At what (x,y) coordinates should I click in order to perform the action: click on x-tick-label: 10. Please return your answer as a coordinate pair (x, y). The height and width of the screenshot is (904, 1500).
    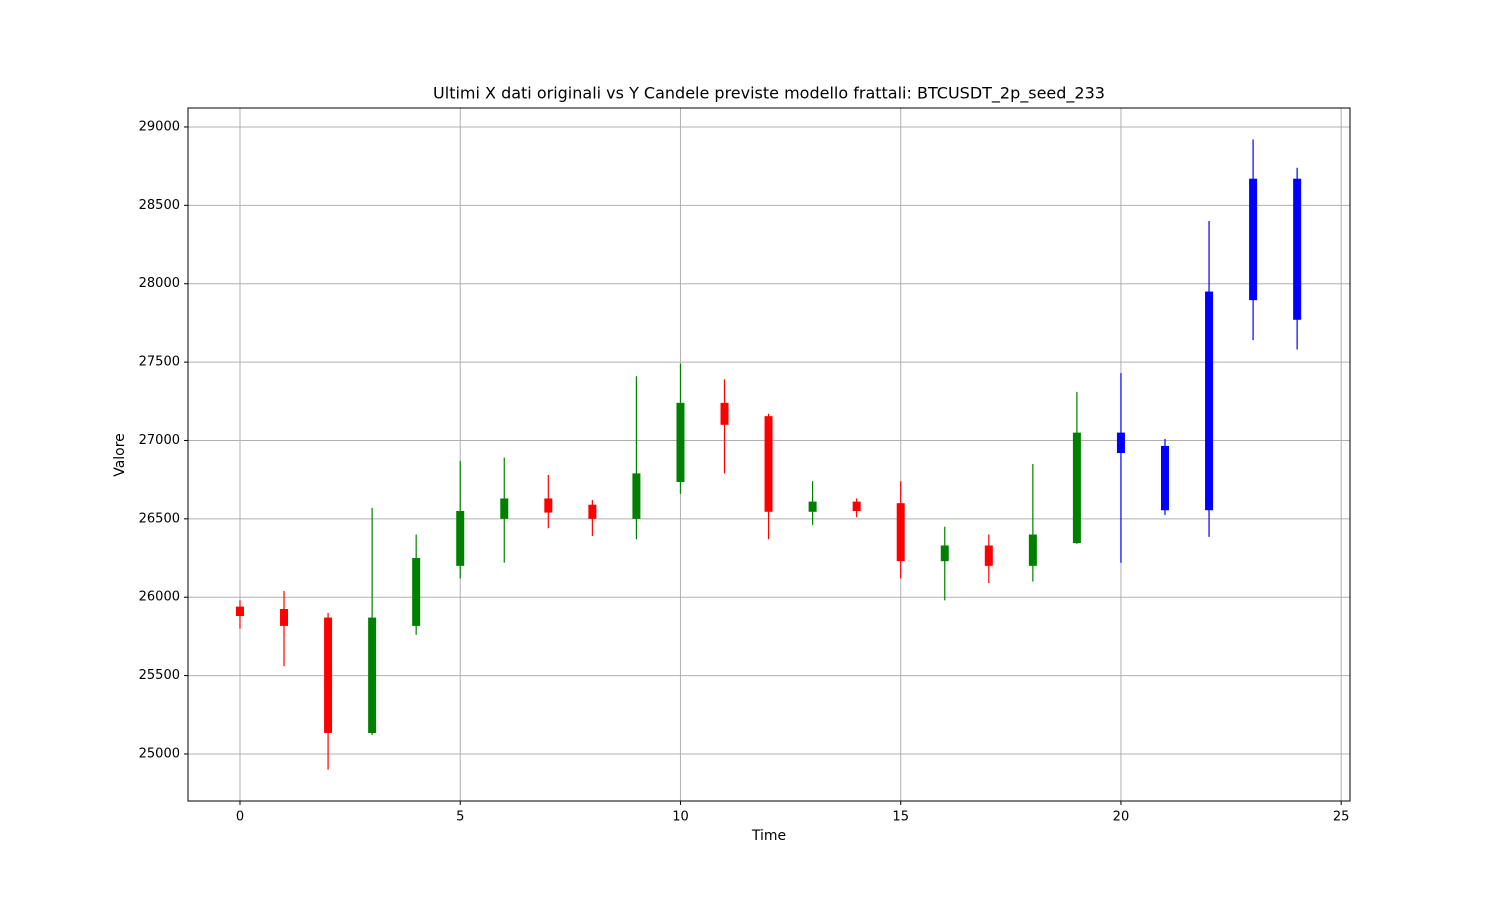
    Looking at the image, I should click on (680, 817).